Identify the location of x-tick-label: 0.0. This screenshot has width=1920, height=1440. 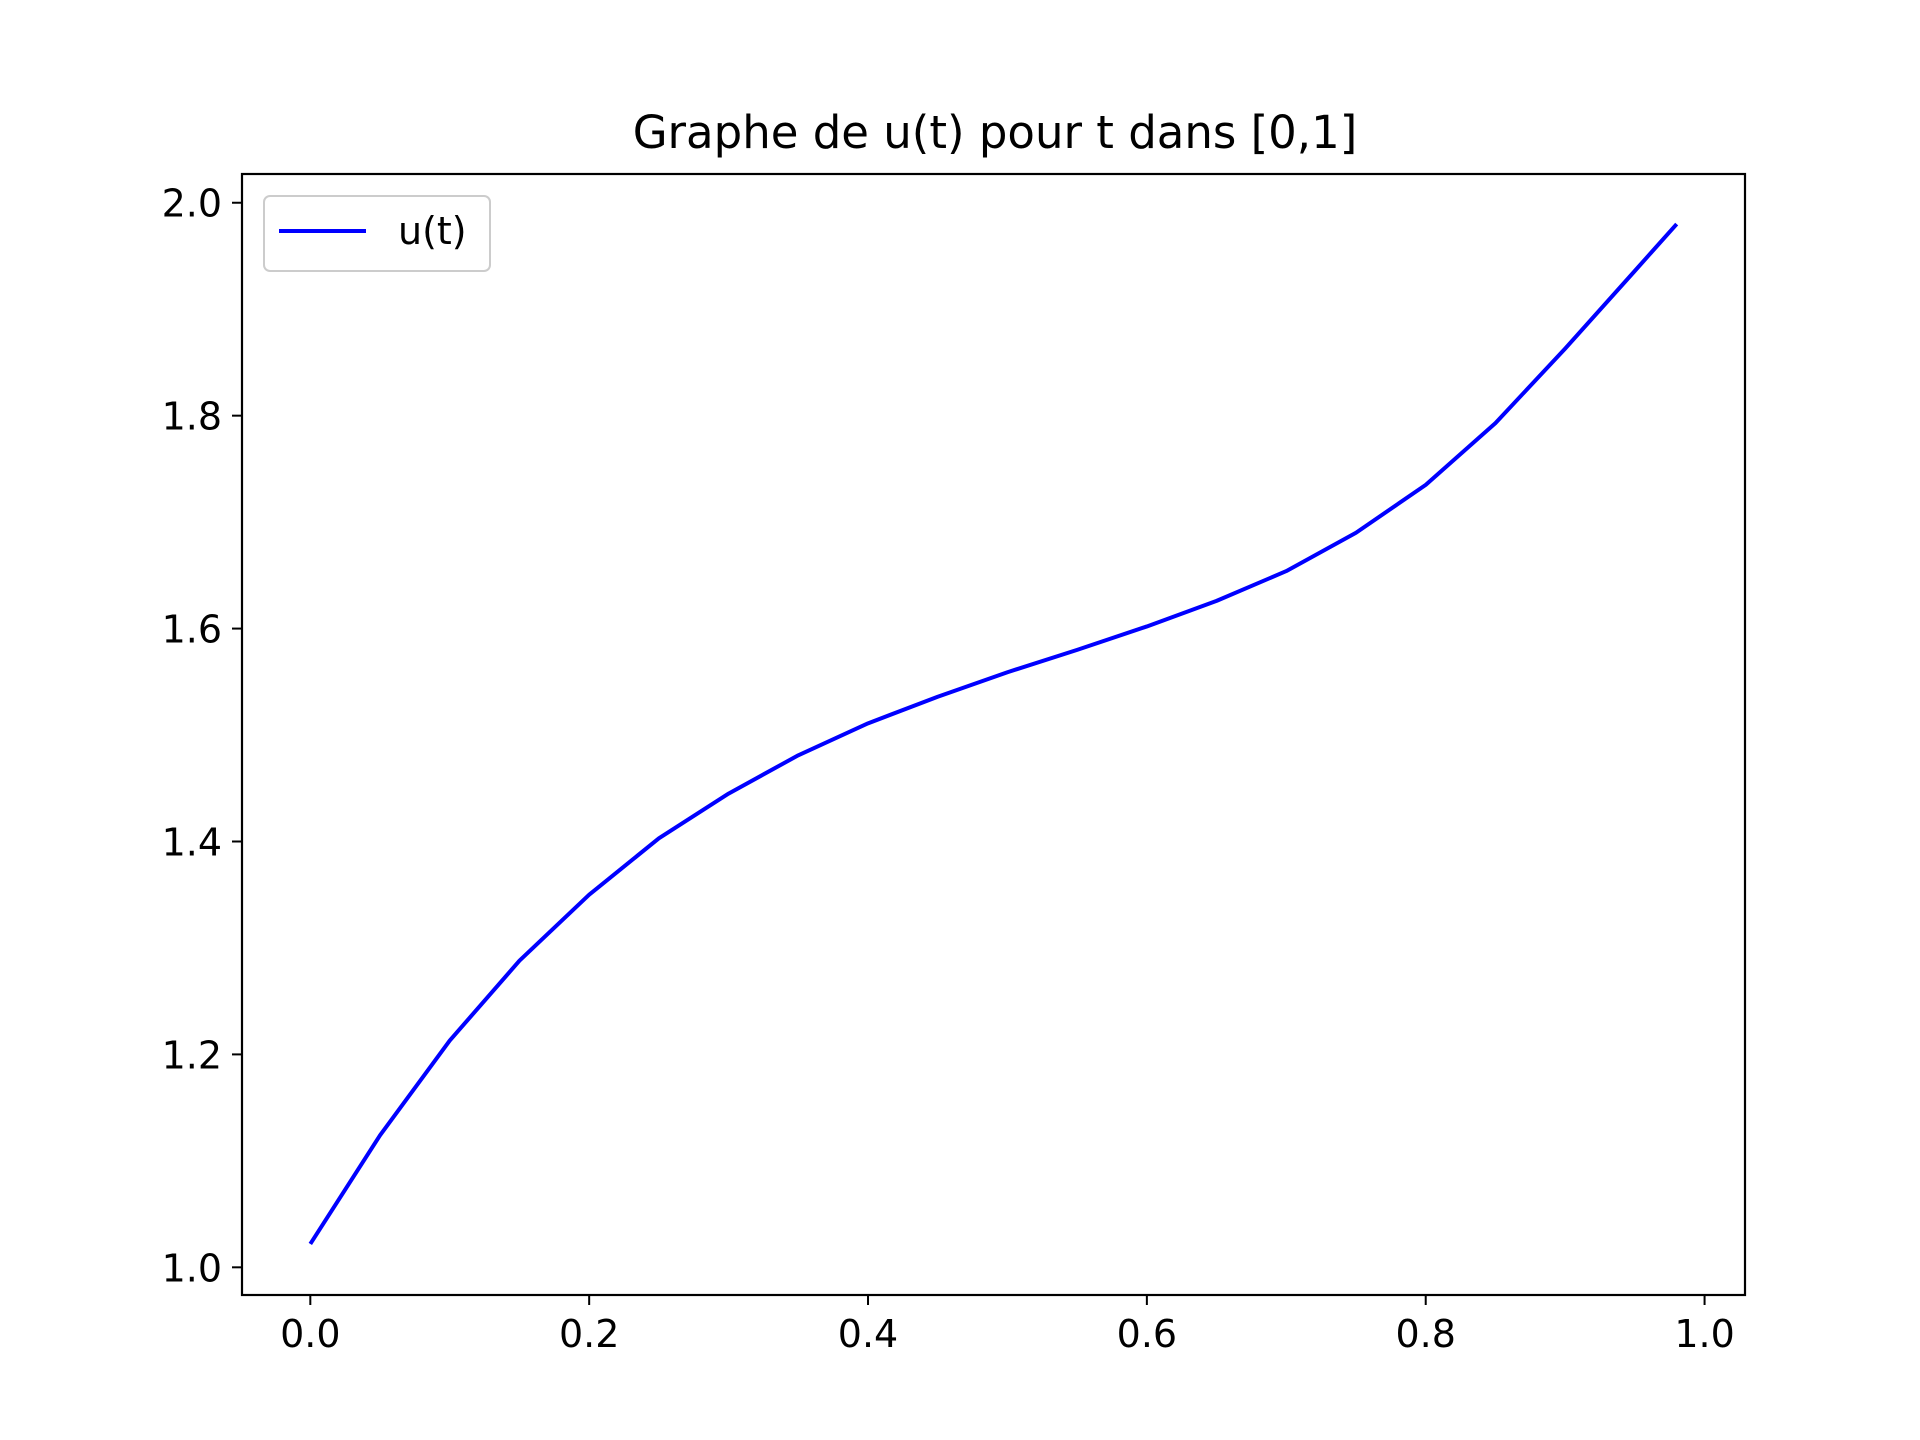
(310, 1334).